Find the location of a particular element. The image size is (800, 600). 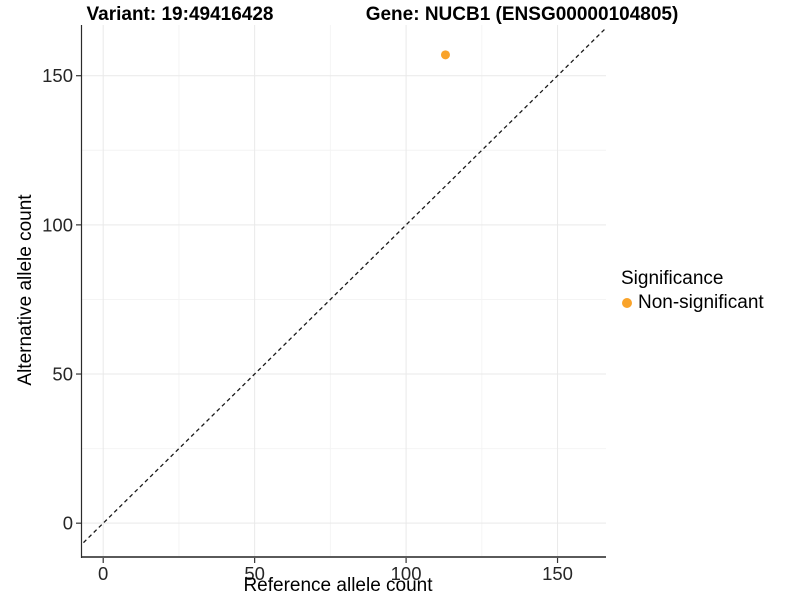

legend-dot-icon is located at coordinates (627, 303).